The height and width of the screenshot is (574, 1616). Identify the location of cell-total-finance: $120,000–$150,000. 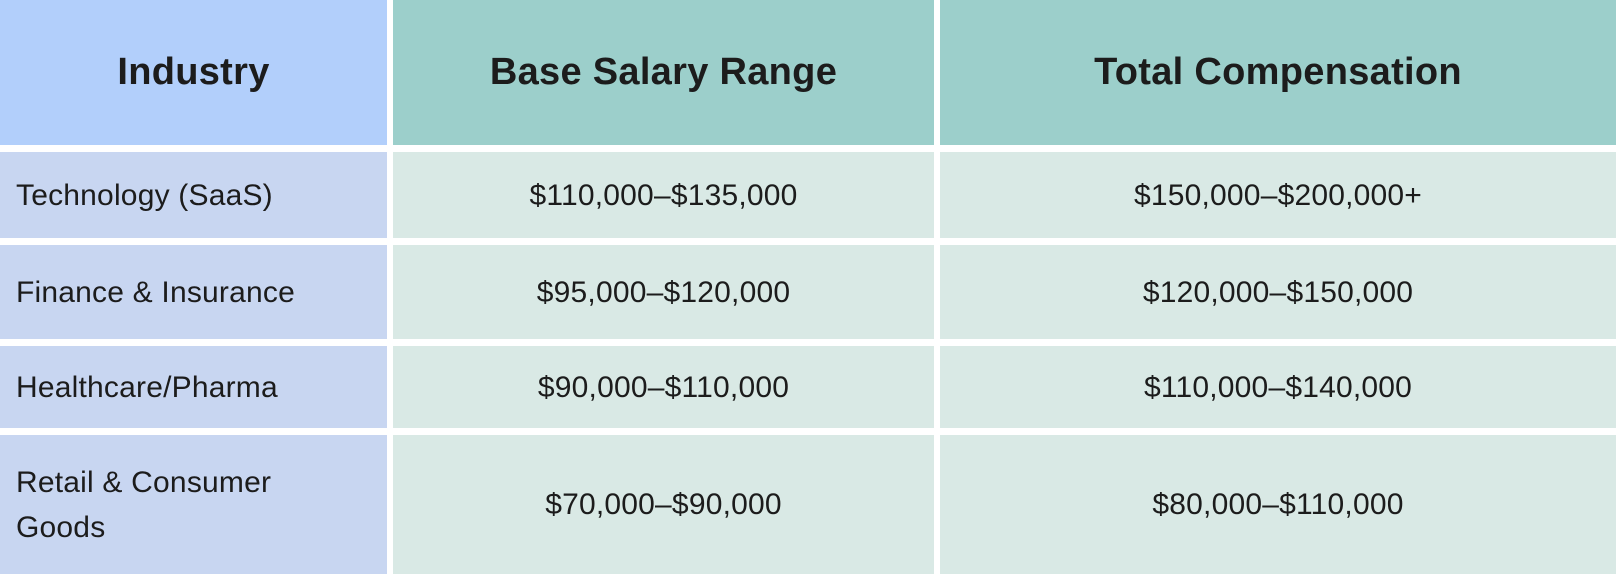
(1278, 292).